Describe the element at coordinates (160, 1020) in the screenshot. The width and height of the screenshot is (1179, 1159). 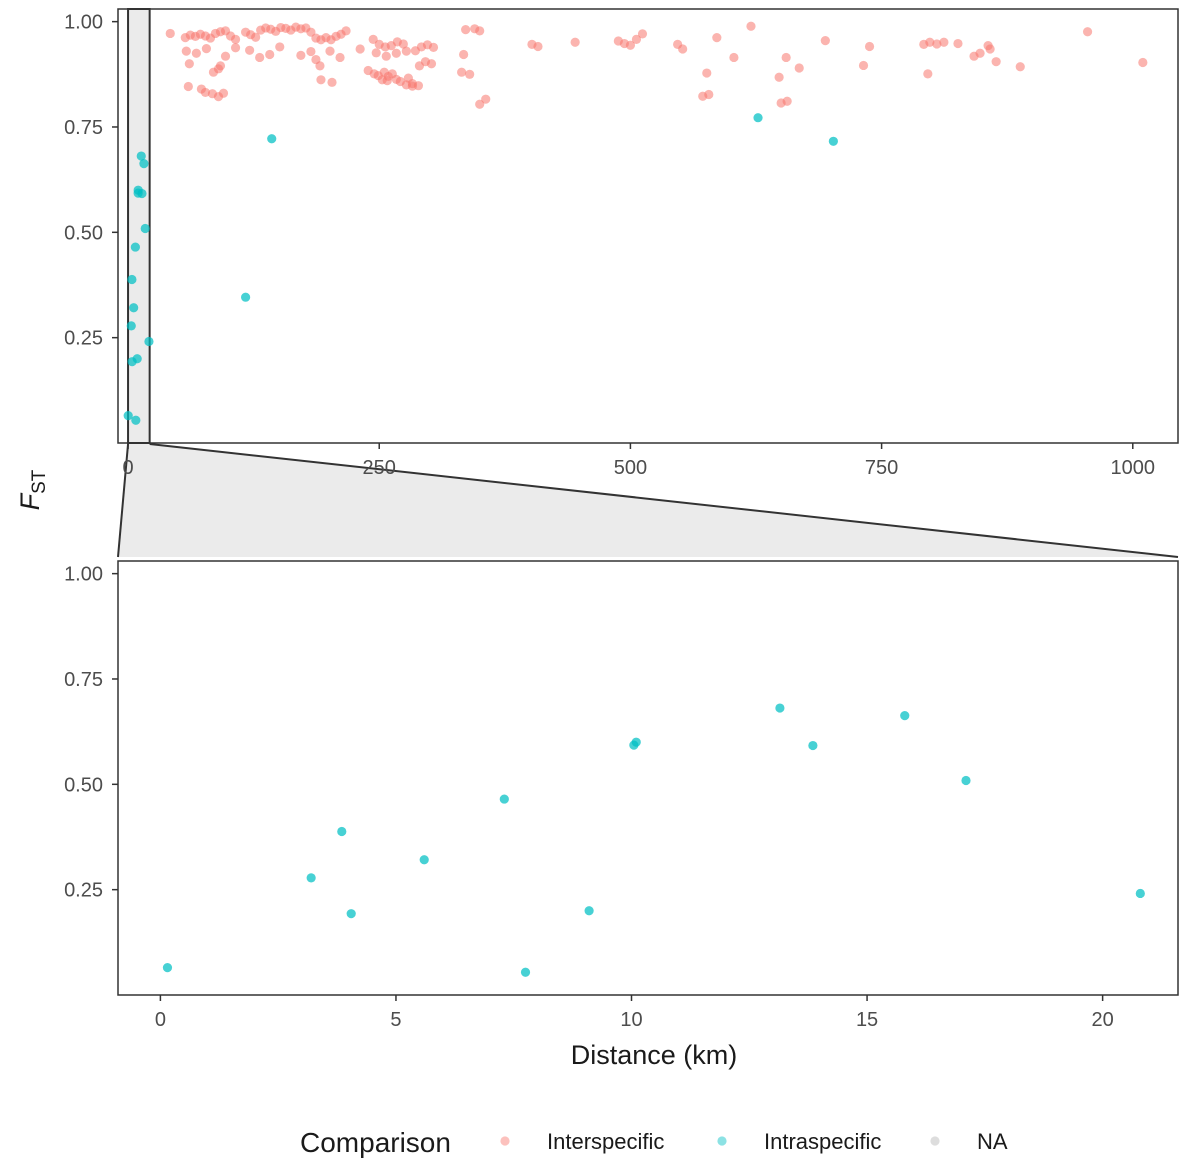
I see `bottom-x-tick-label: 0` at that location.